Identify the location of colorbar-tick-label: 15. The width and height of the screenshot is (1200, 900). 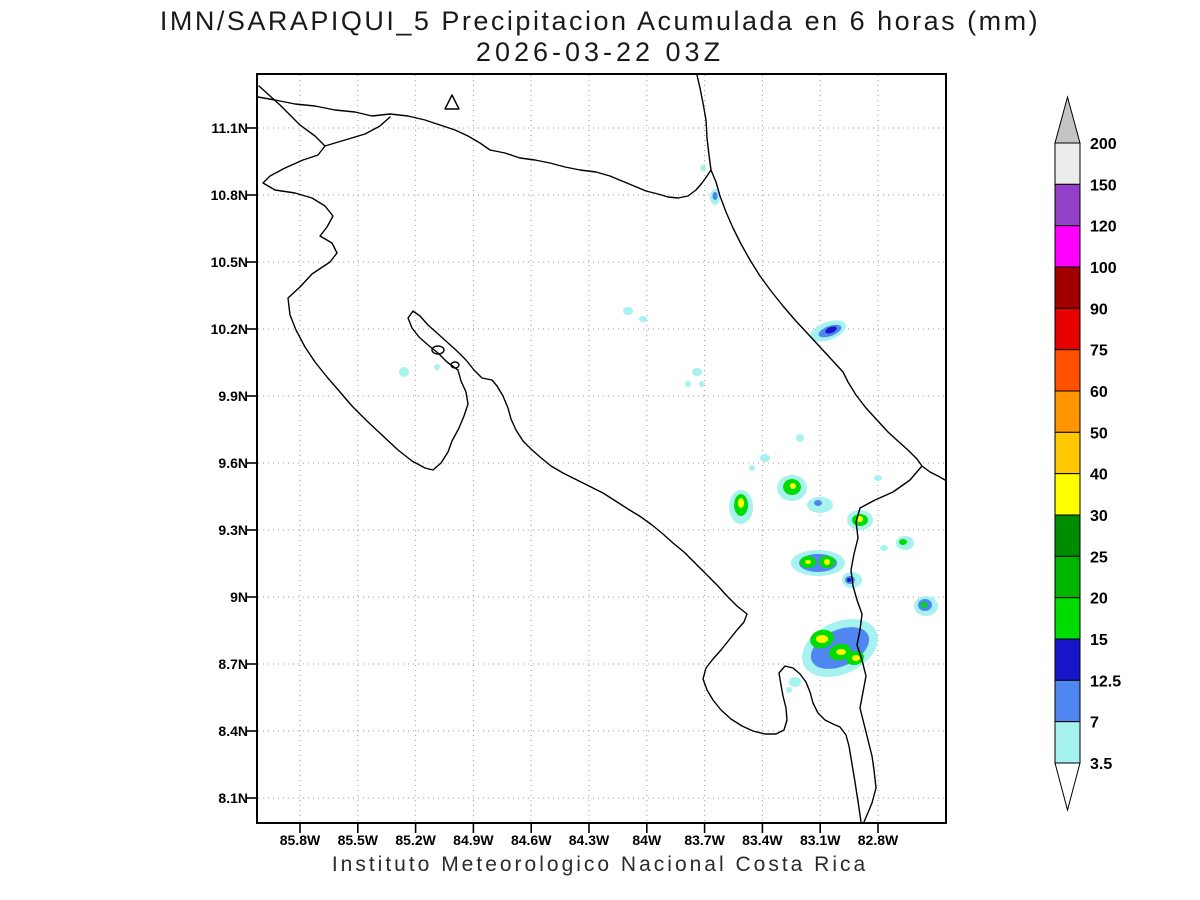
(1099, 640).